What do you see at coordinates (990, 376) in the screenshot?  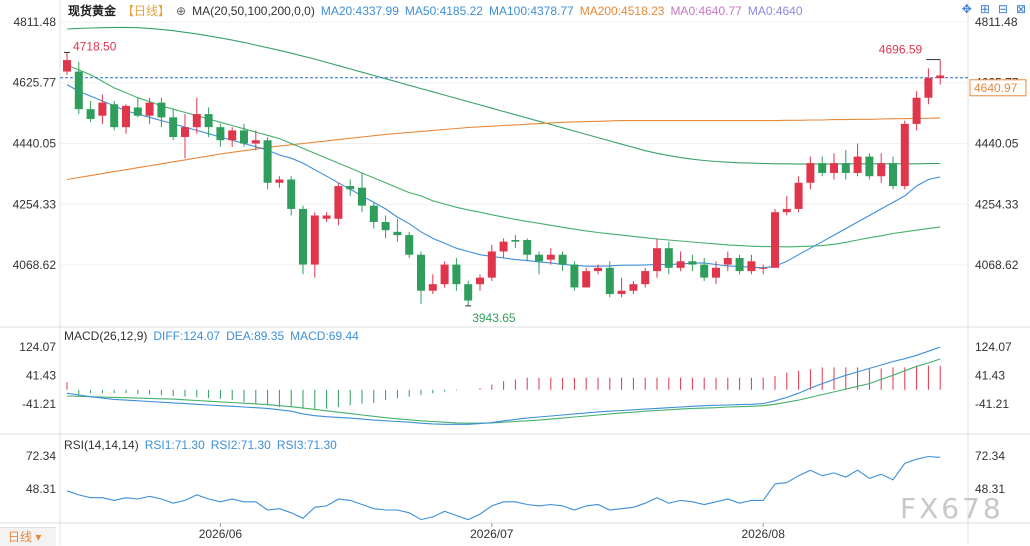 I see `macd-tick-label-right: 41.43` at bounding box center [990, 376].